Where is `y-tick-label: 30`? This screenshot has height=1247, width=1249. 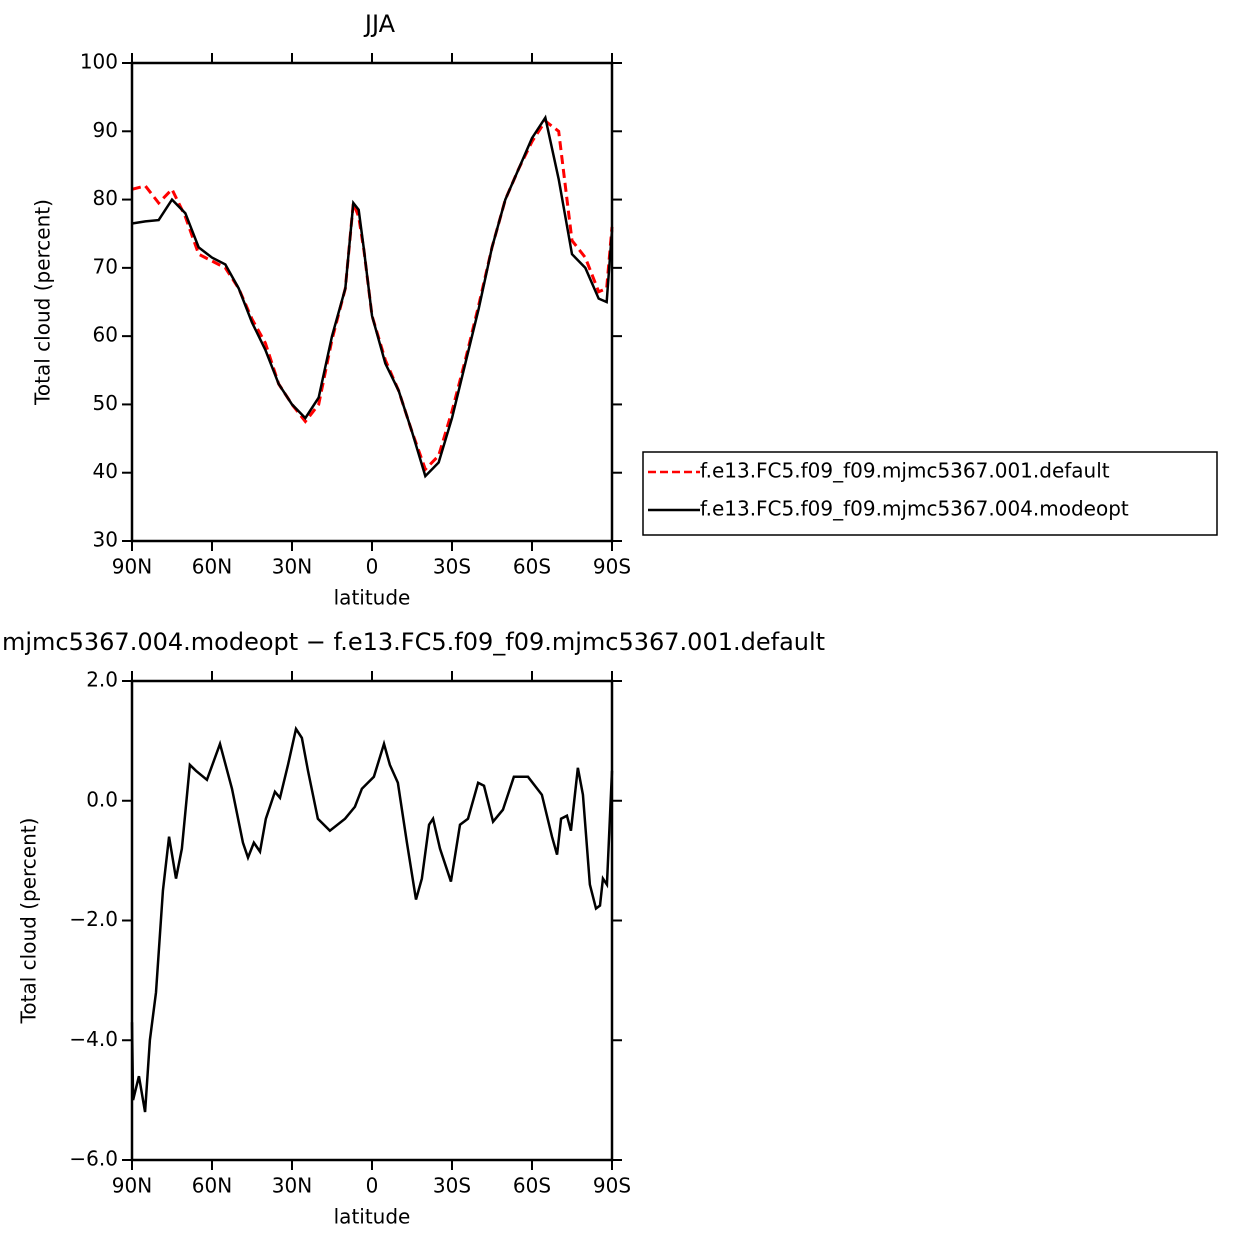
y-tick-label: 30 is located at coordinates (105, 540).